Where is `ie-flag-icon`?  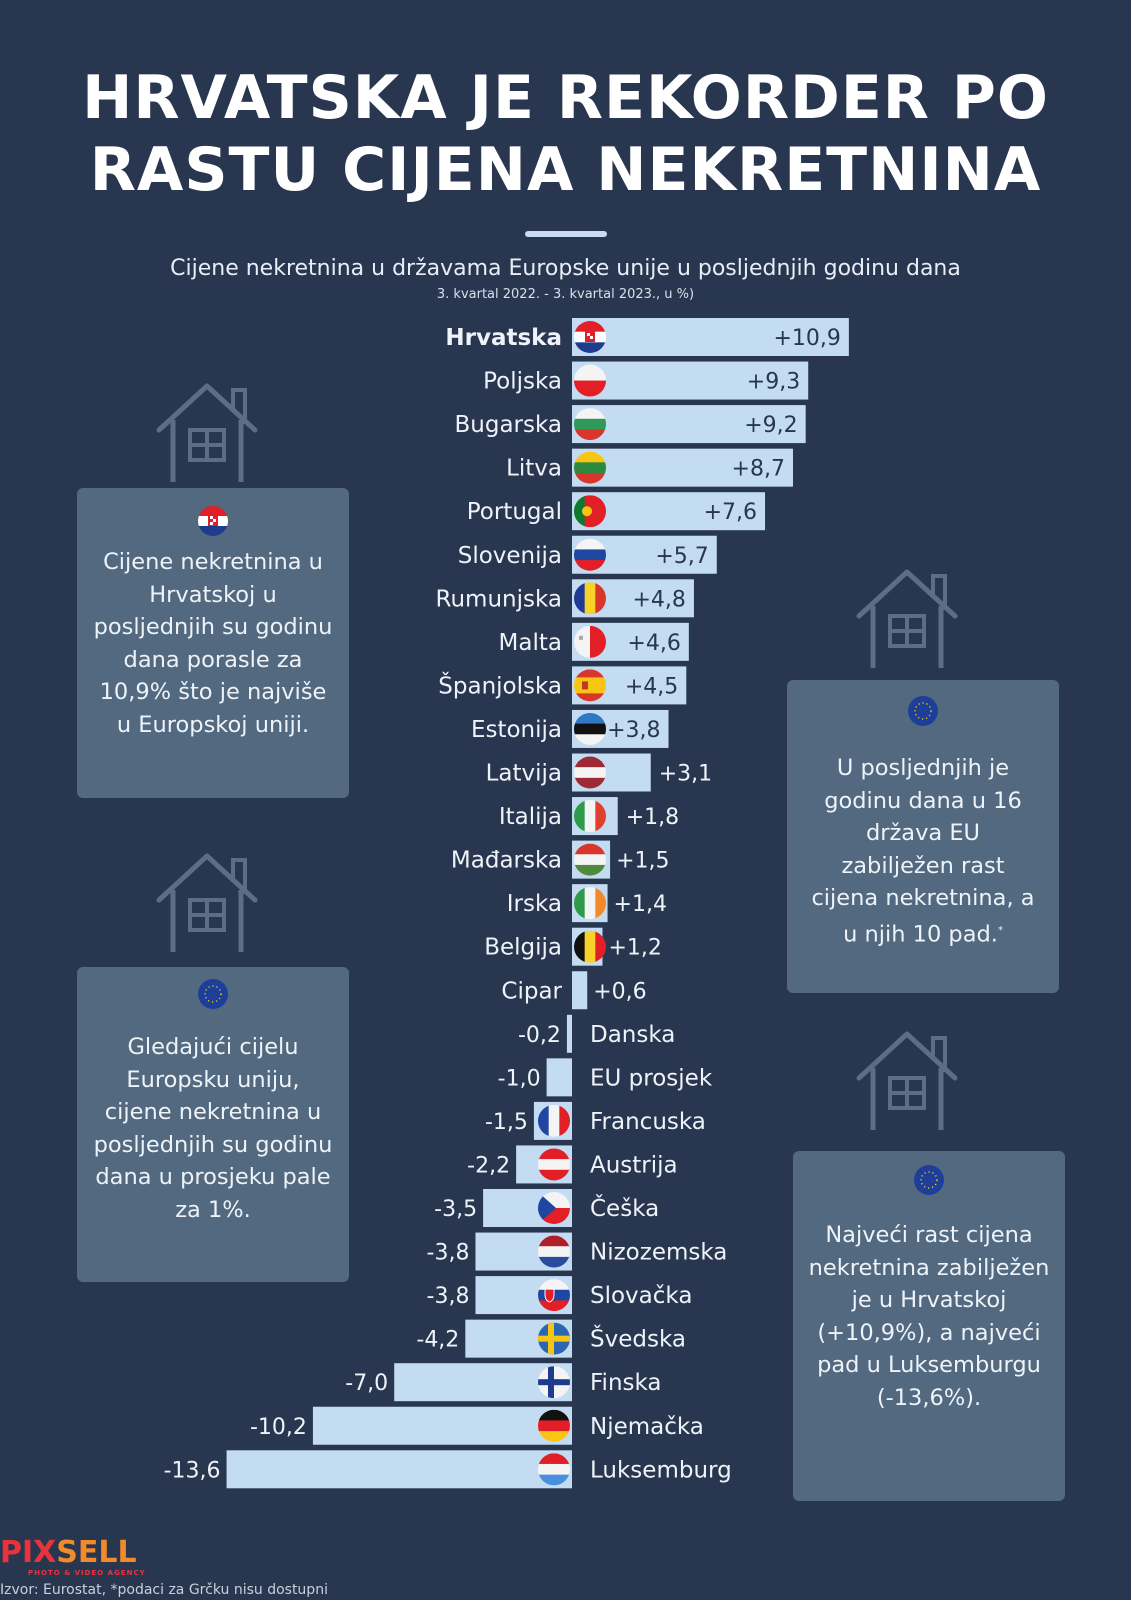
ie-flag-icon is located at coordinates (590, 903).